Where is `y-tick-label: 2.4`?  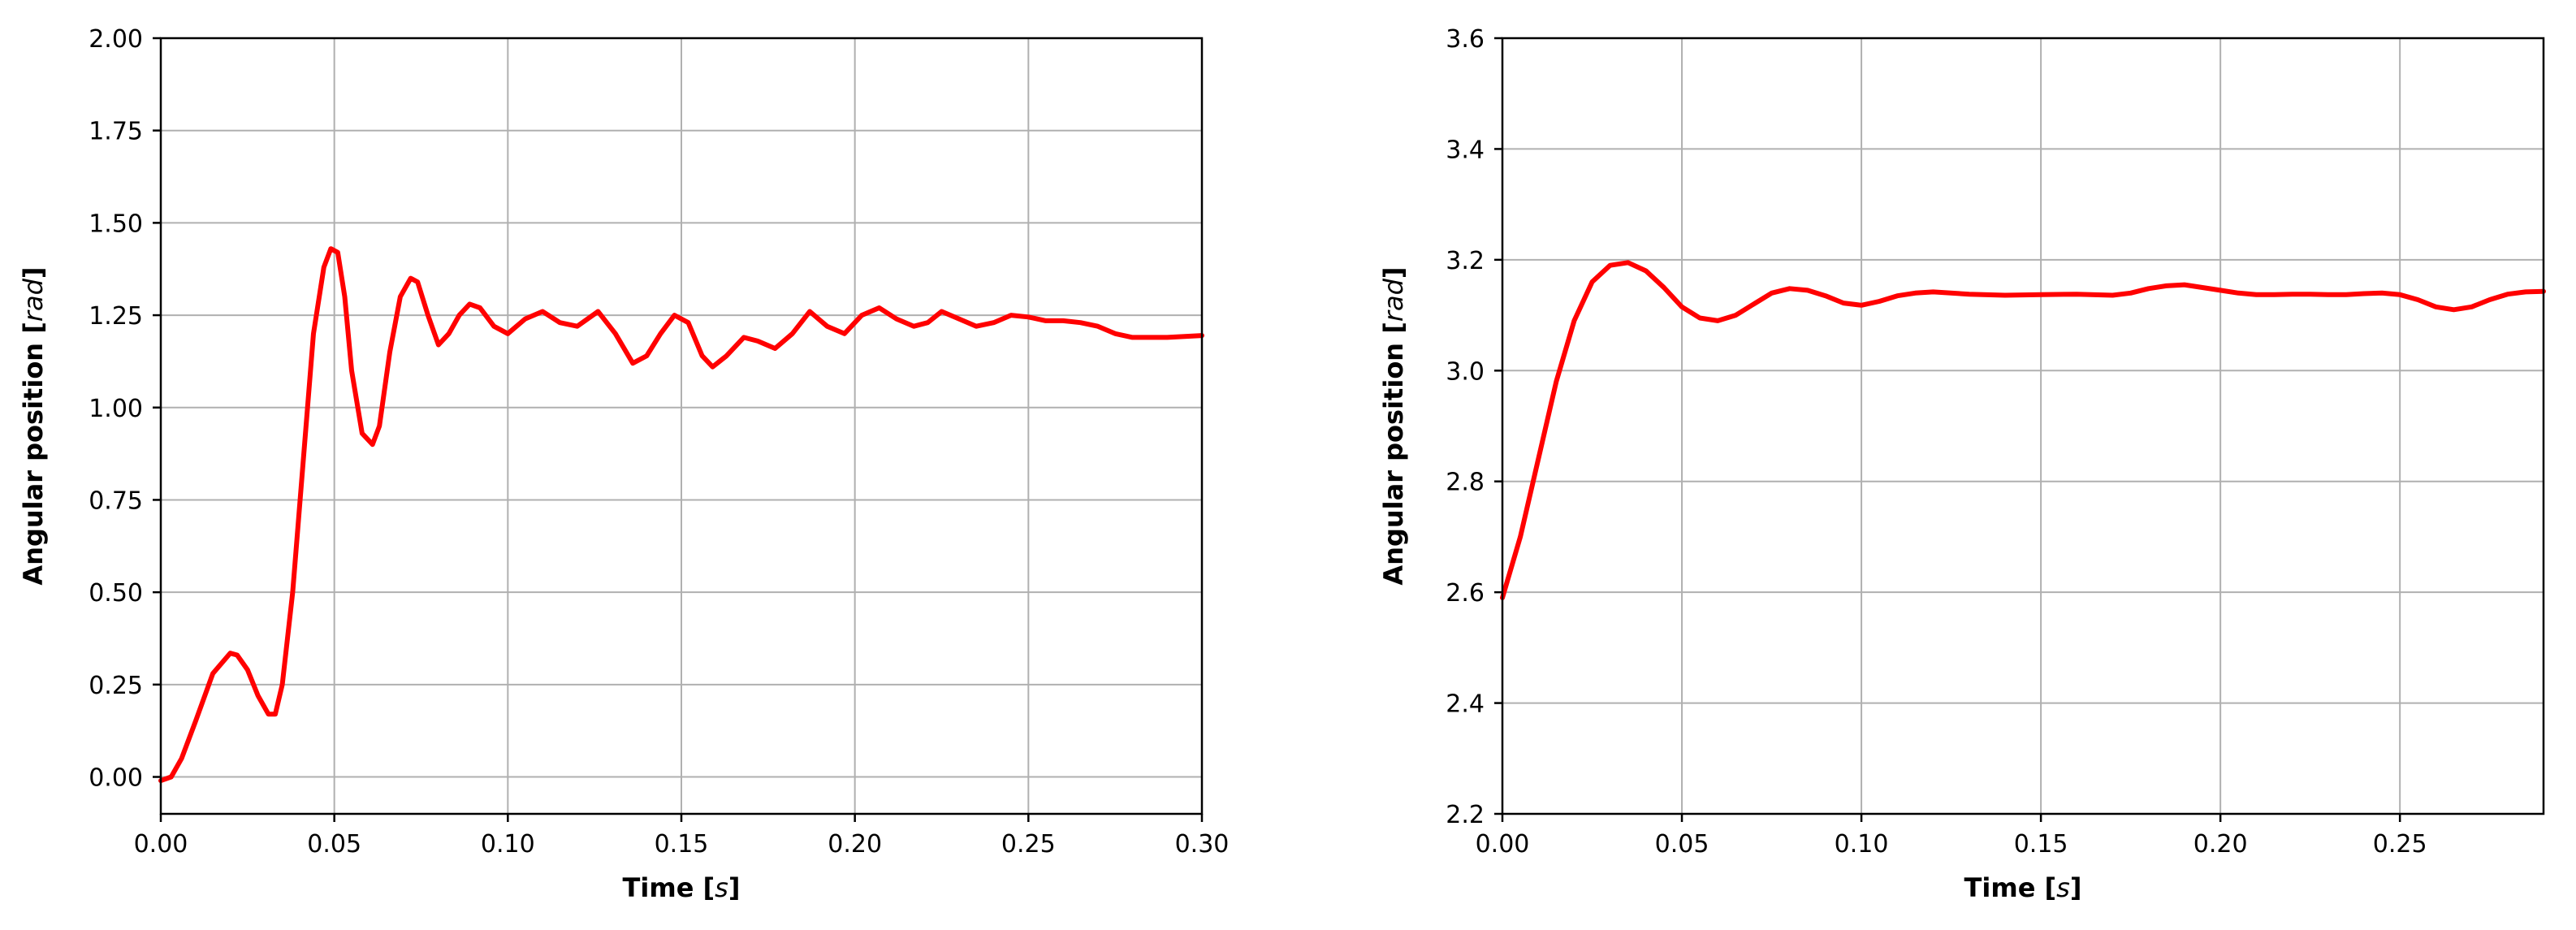 y-tick-label: 2.4 is located at coordinates (1466, 704).